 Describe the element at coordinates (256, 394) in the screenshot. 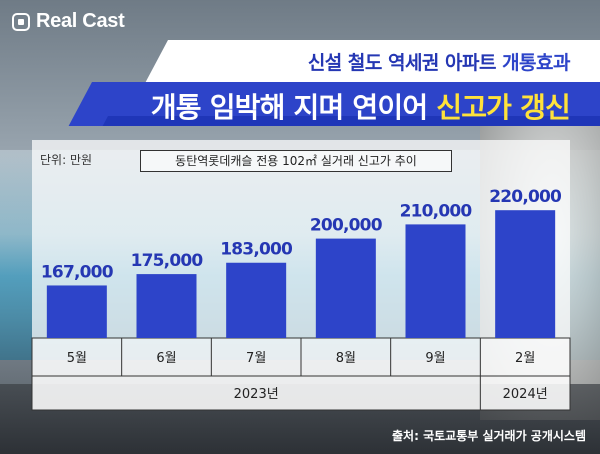

I see `year-label: 2023년` at that location.